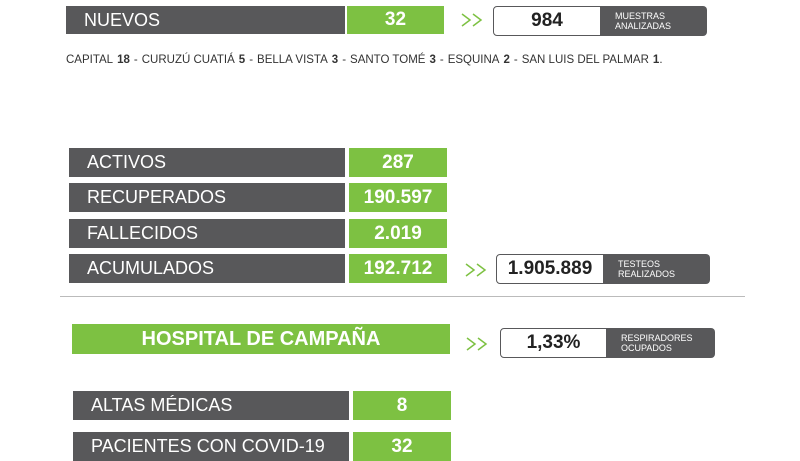 The image size is (800, 461). What do you see at coordinates (123, 60) in the screenshot?
I see `locality-count: 18` at bounding box center [123, 60].